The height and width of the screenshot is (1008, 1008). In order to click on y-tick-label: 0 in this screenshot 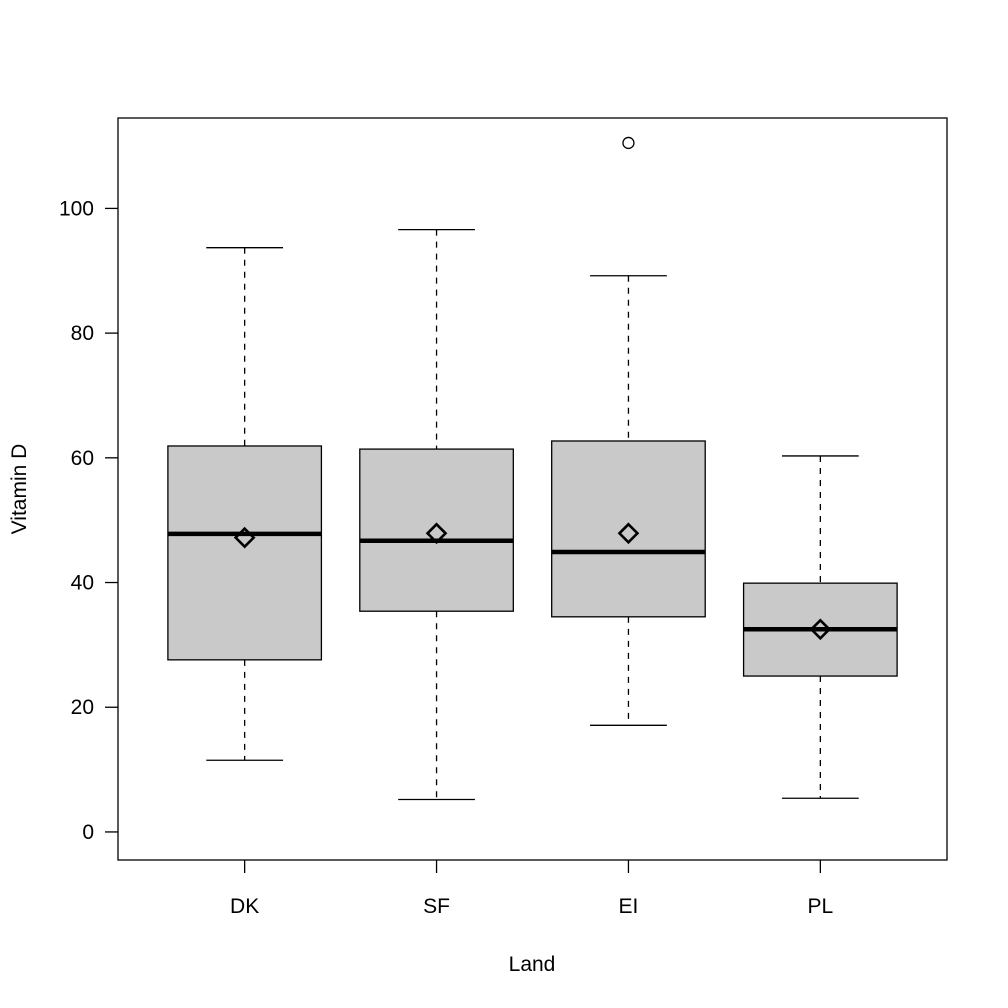, I will do `click(88, 832)`.